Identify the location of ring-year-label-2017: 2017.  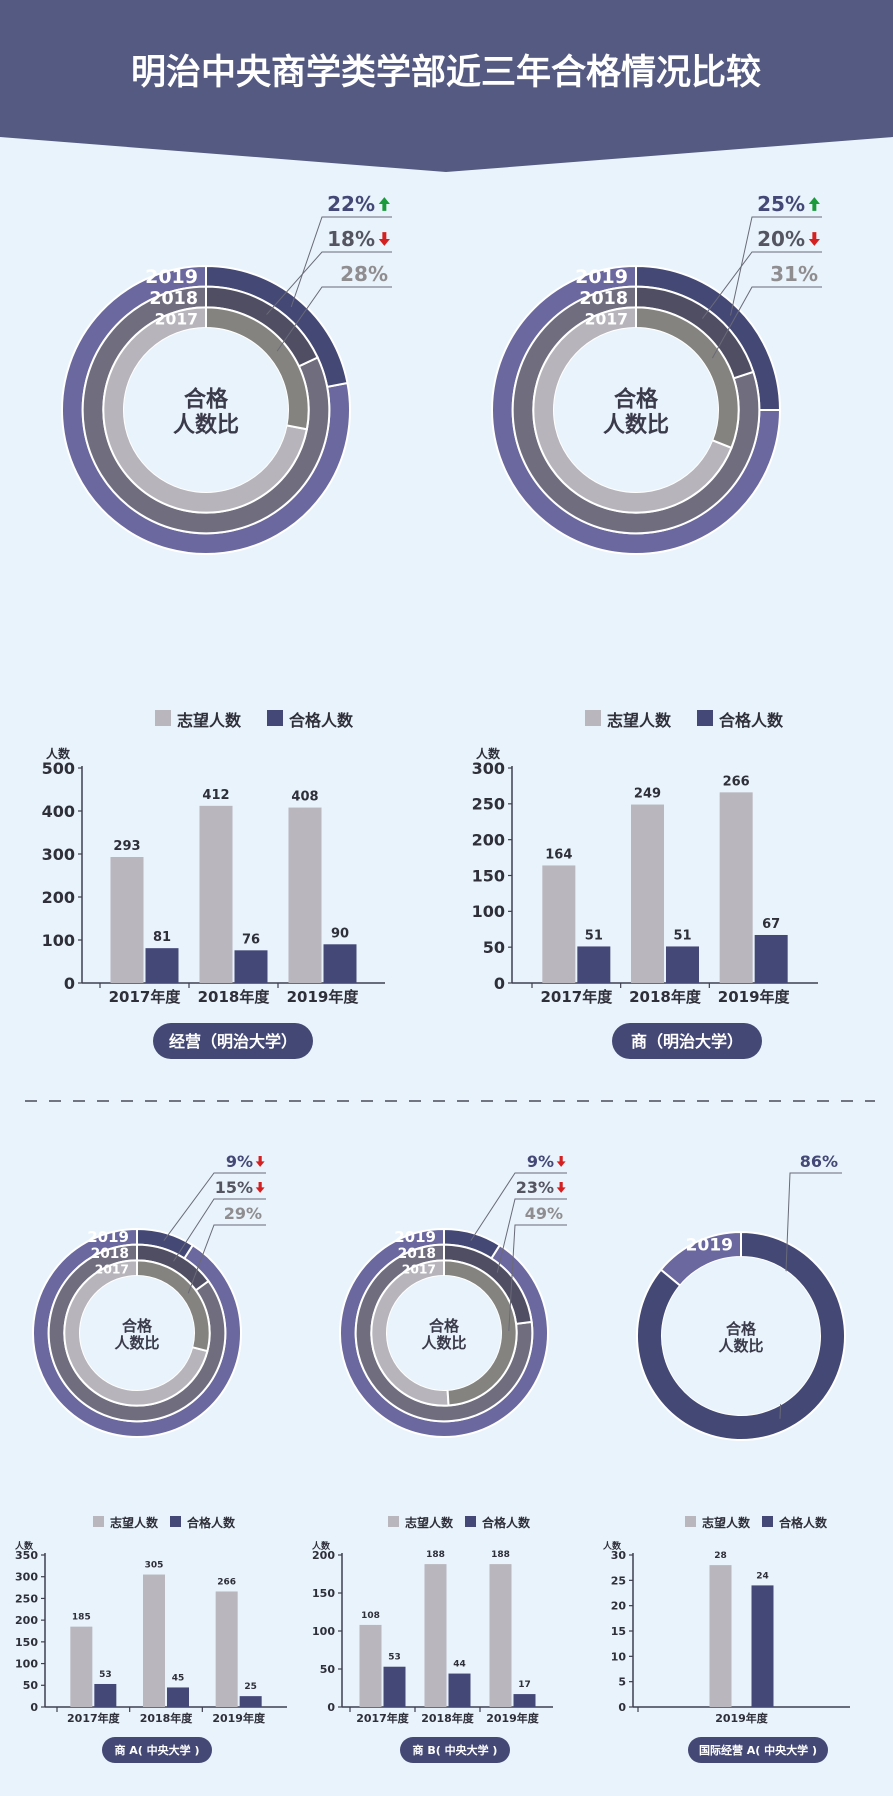
(606, 320).